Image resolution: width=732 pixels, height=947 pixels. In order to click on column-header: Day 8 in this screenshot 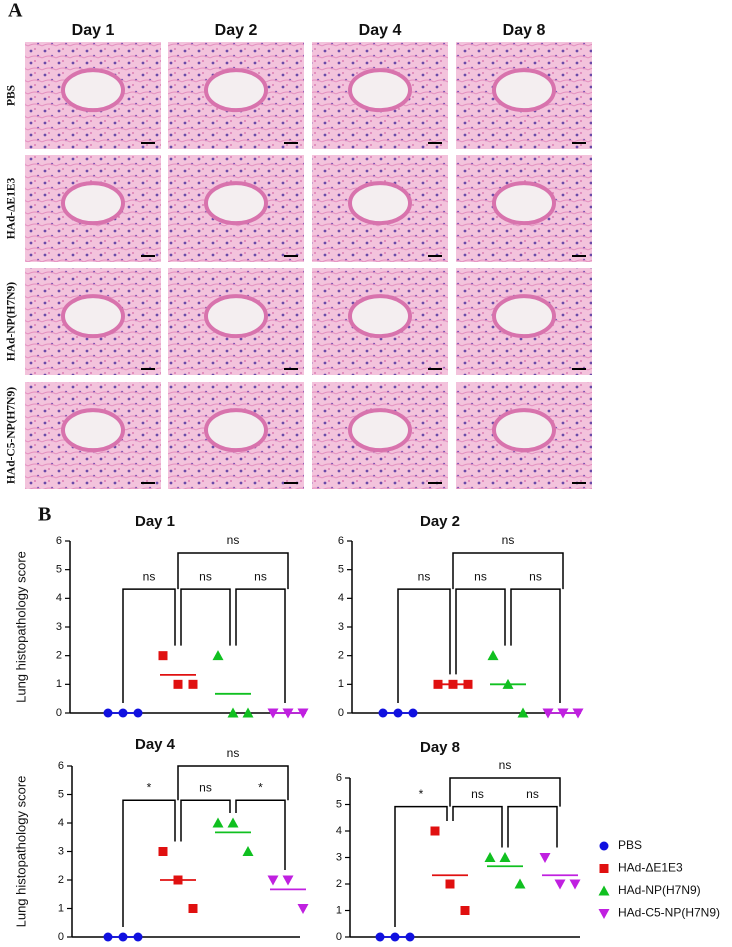, I will do `click(524, 30)`.